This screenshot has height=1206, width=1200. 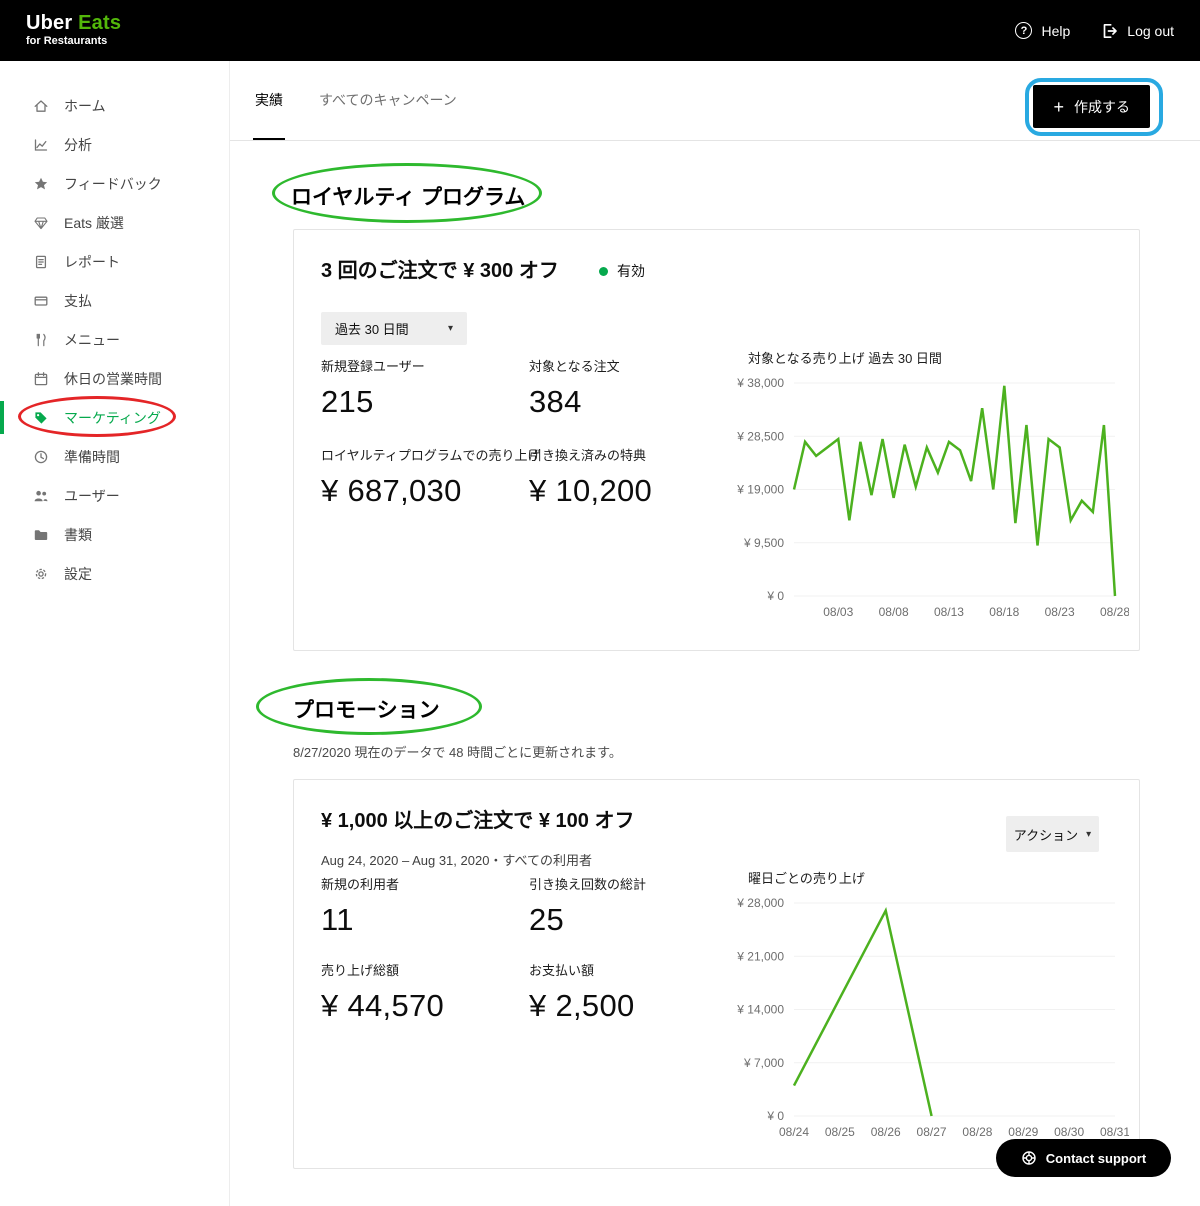 I want to click on stat-total-sales: 売り上げ総額 ¥ 44,570, so click(x=382, y=992).